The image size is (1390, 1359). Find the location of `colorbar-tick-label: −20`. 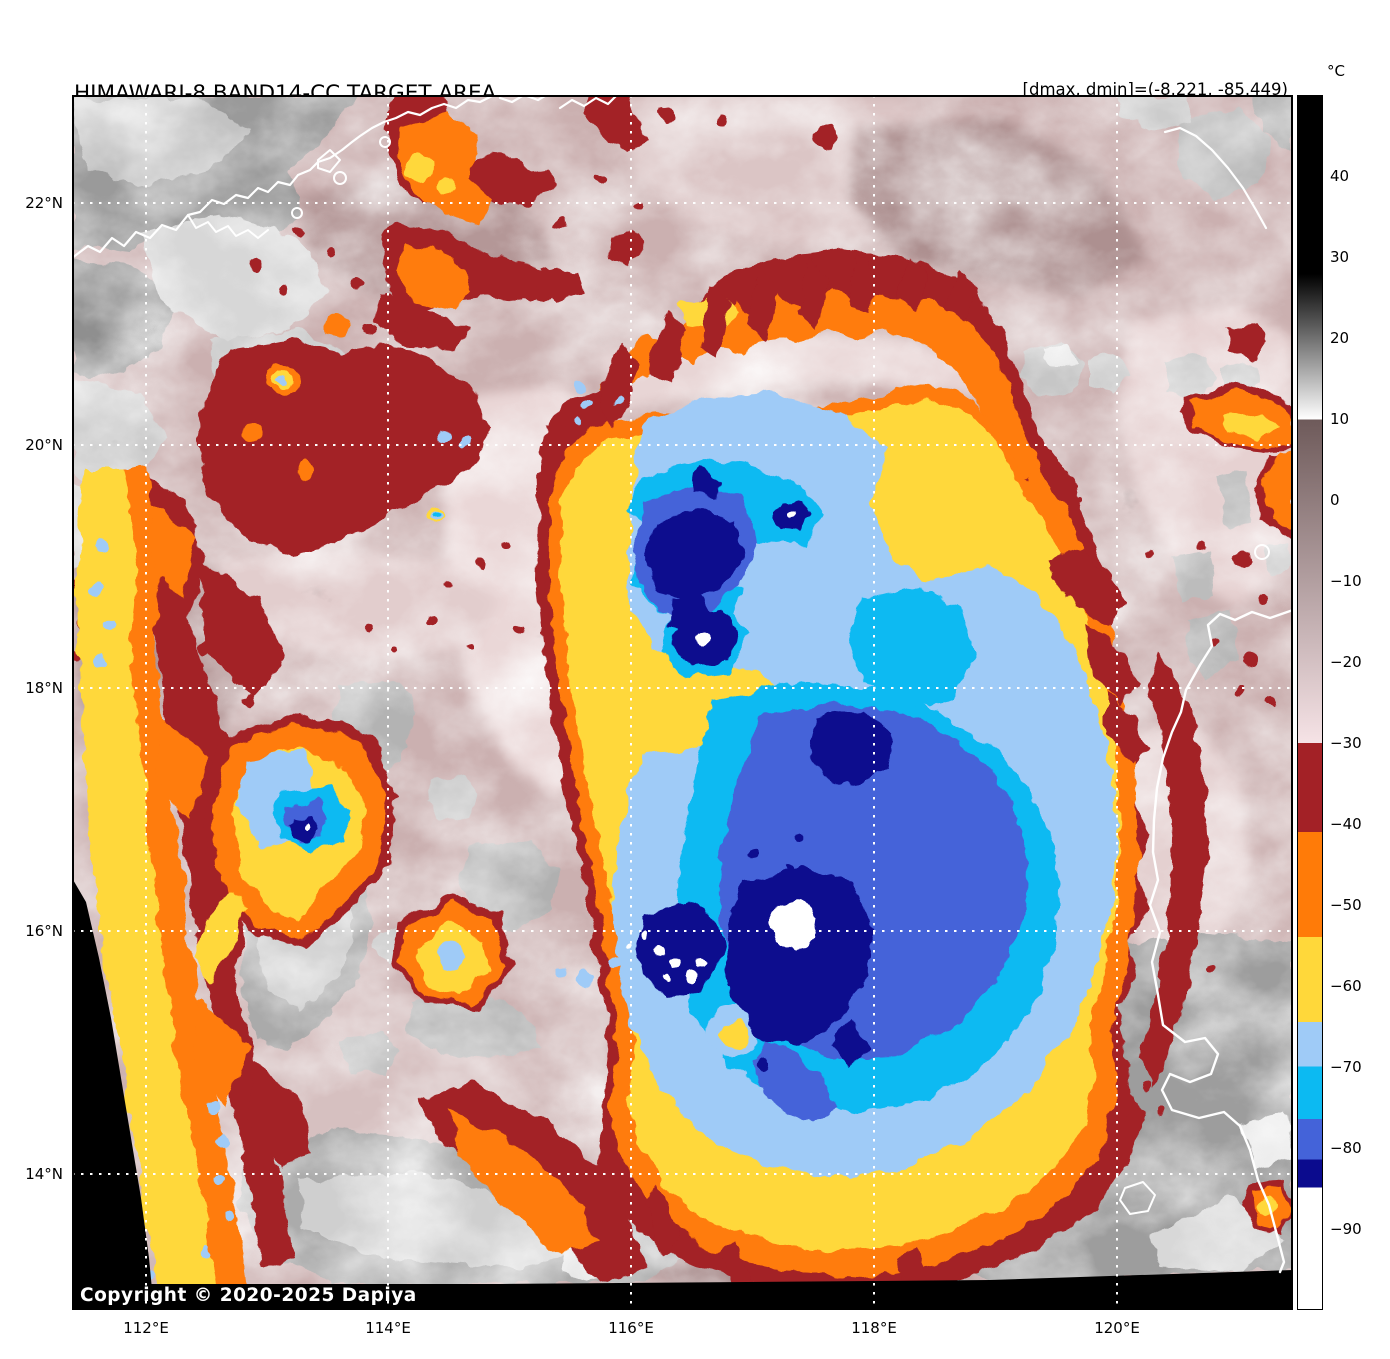

colorbar-tick-label: −20 is located at coordinates (1346, 662).